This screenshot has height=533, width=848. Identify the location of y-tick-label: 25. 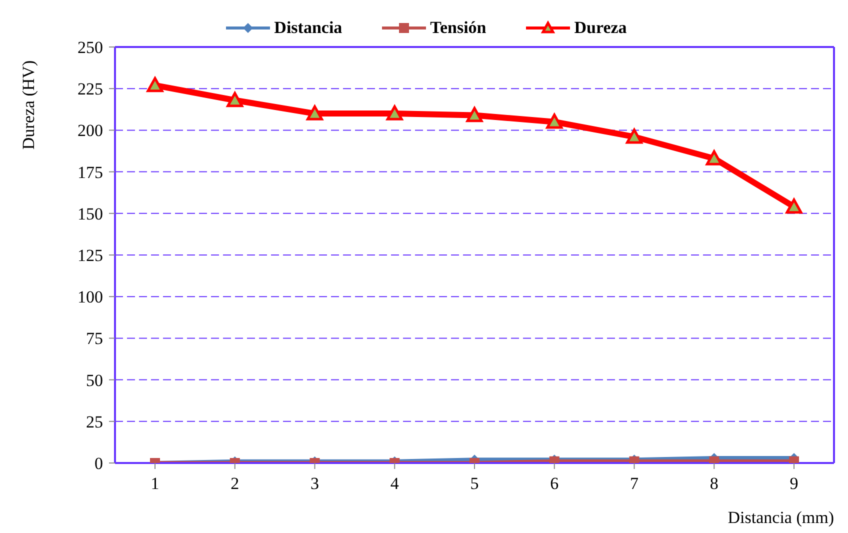
(94, 422).